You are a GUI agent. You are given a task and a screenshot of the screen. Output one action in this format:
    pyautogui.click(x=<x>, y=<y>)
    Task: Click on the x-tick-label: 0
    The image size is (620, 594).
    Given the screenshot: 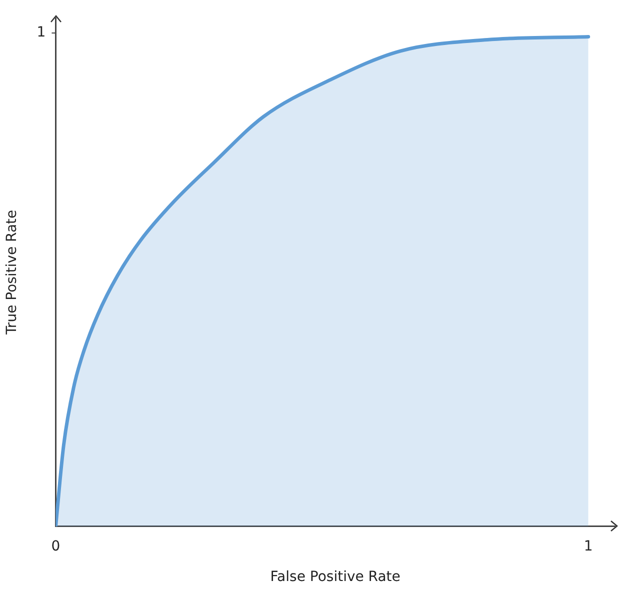 What is the action you would take?
    pyautogui.click(x=55, y=546)
    